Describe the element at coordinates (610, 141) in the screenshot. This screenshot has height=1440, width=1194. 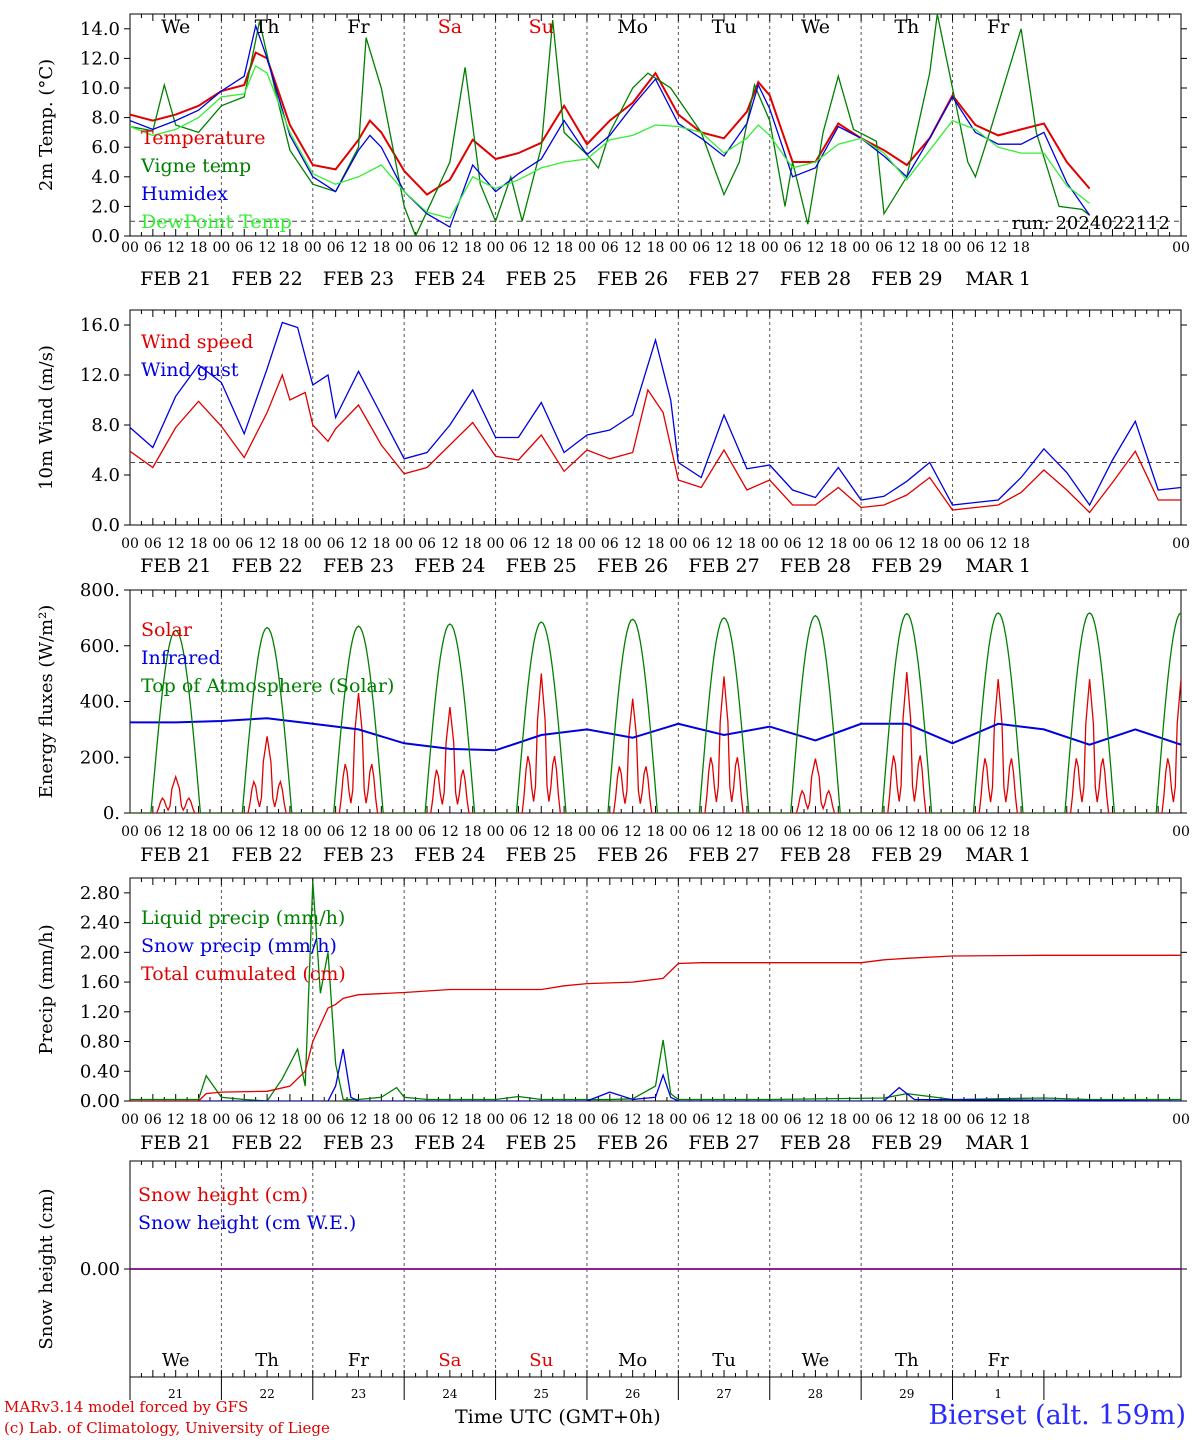
I see `series-line-dewpoint-temp` at that location.